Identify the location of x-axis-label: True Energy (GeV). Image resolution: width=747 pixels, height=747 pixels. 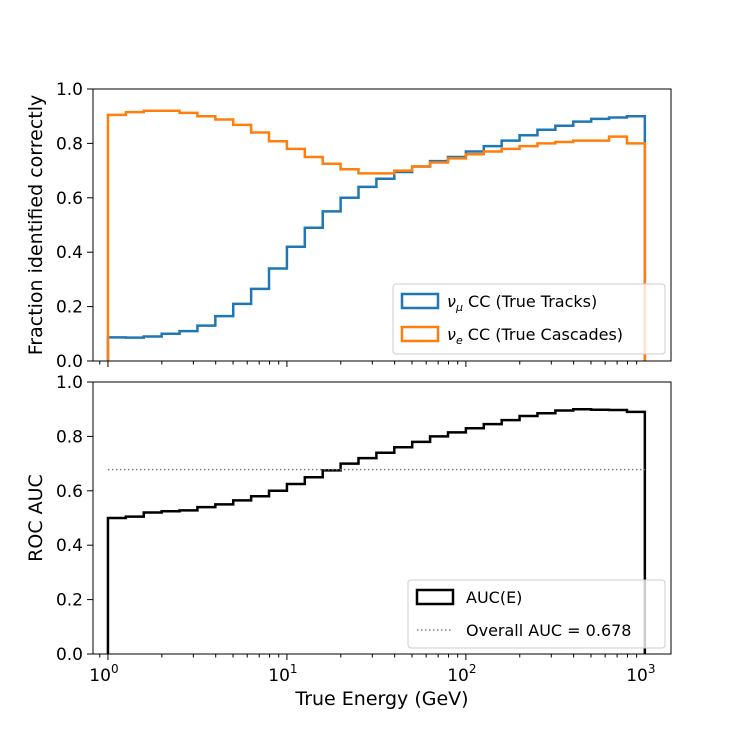
(381, 699).